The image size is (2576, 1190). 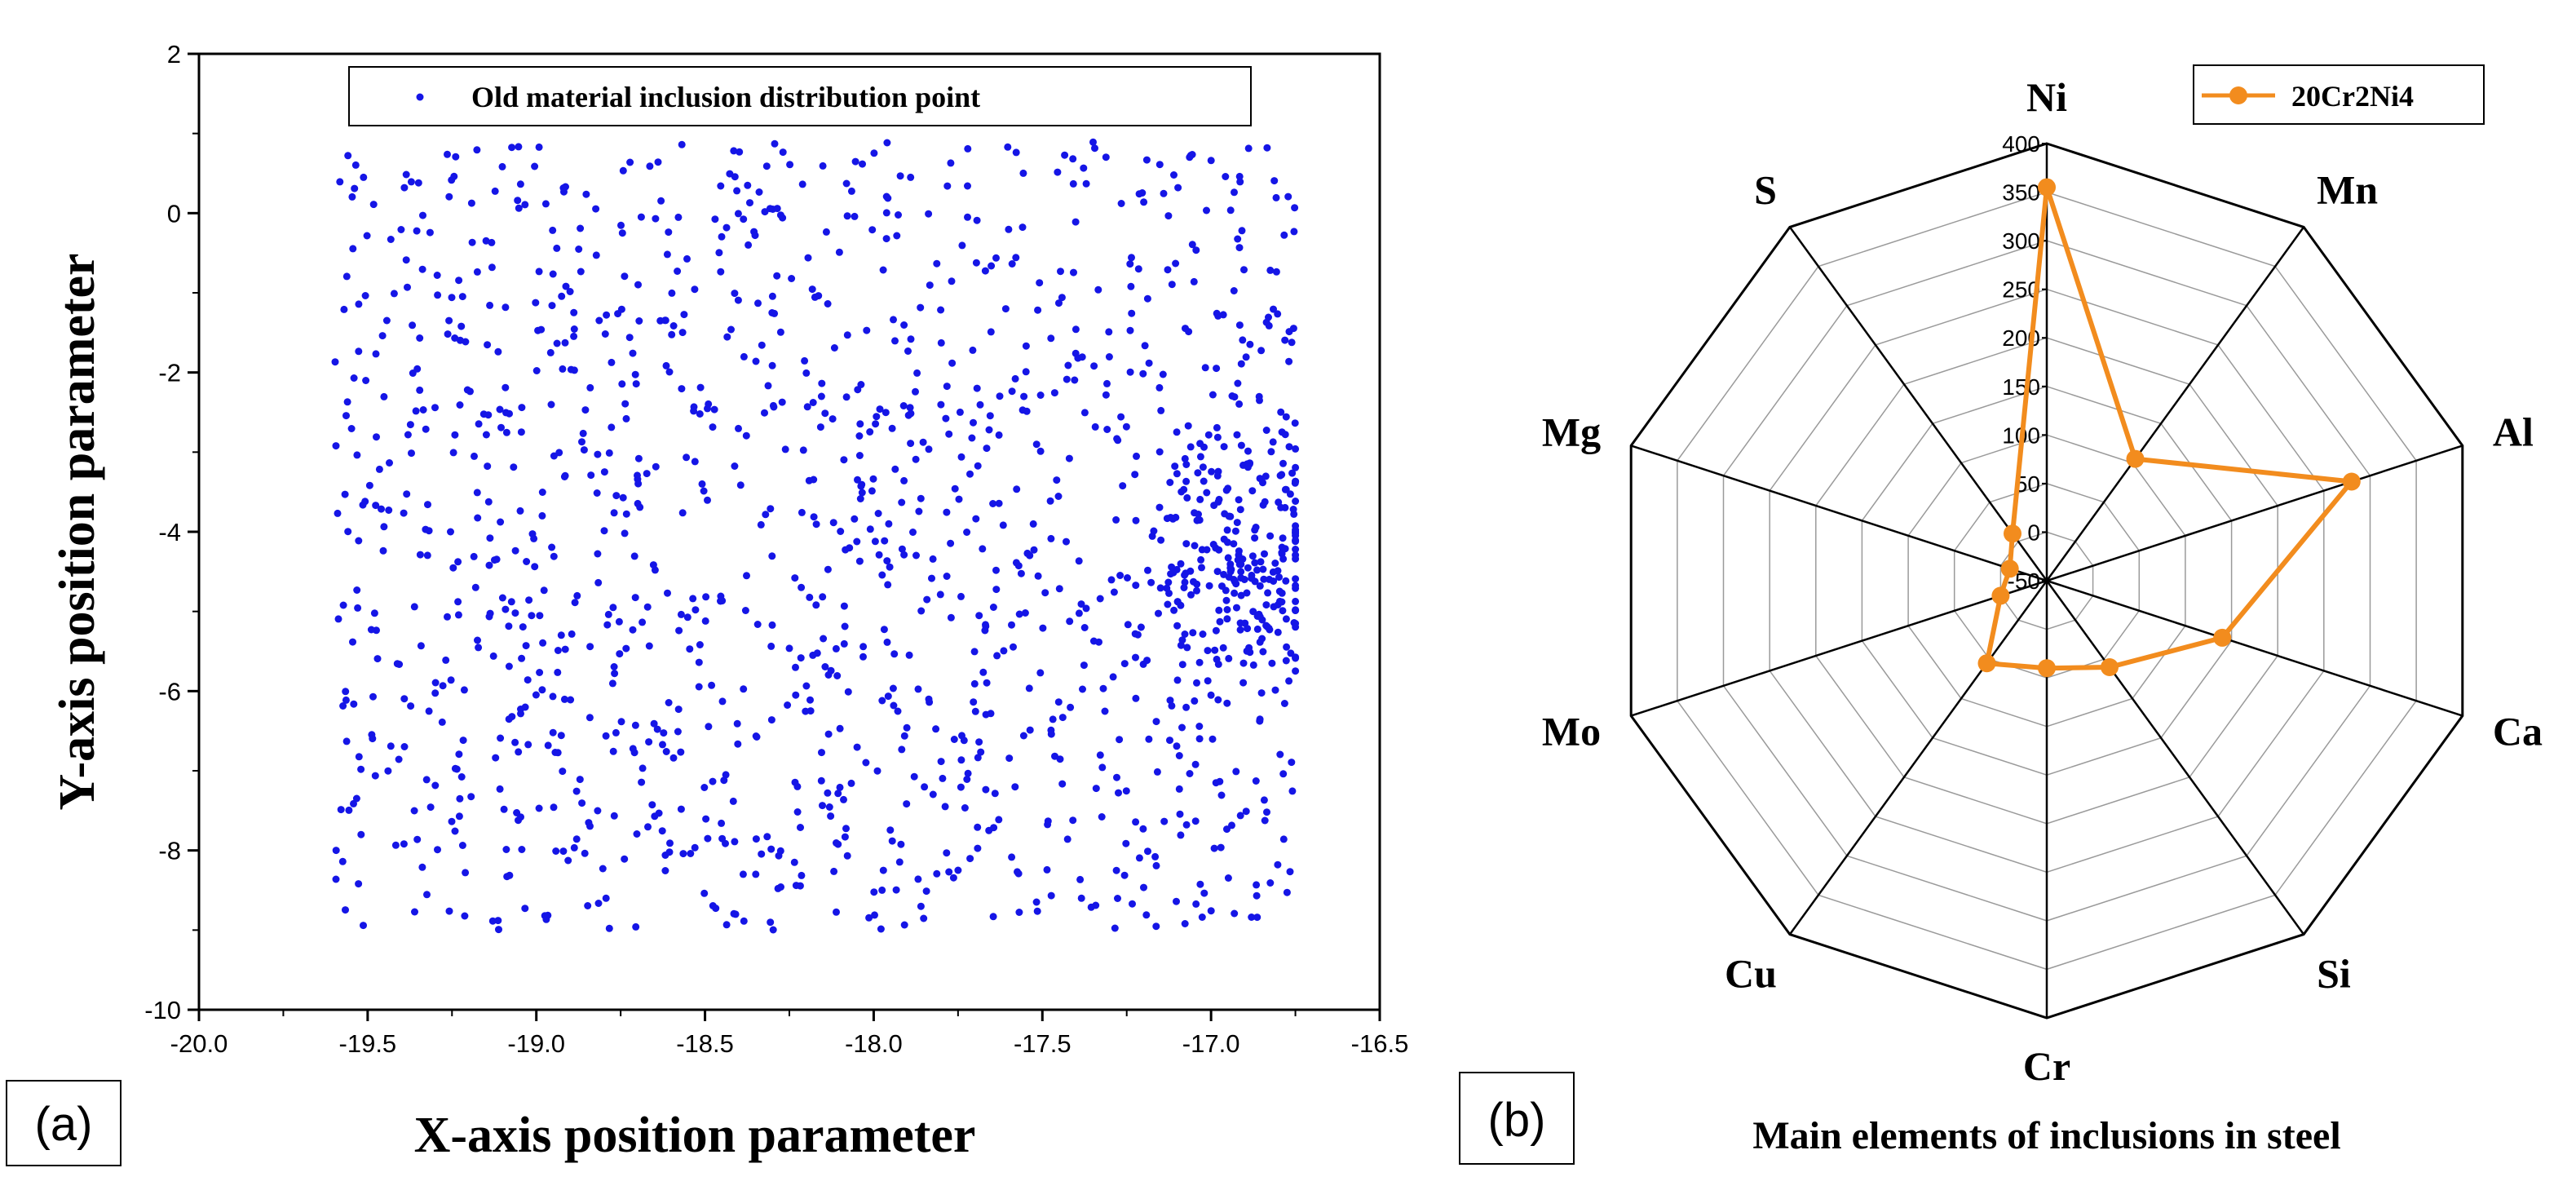 What do you see at coordinates (800, 96) in the screenshot?
I see `scatter-legend-box` at bounding box center [800, 96].